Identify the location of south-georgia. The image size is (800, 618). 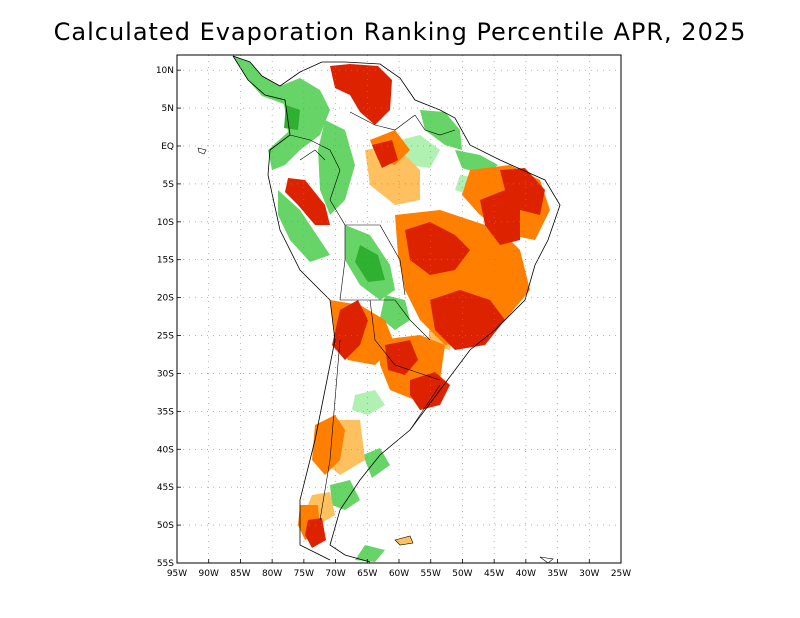
(546, 560).